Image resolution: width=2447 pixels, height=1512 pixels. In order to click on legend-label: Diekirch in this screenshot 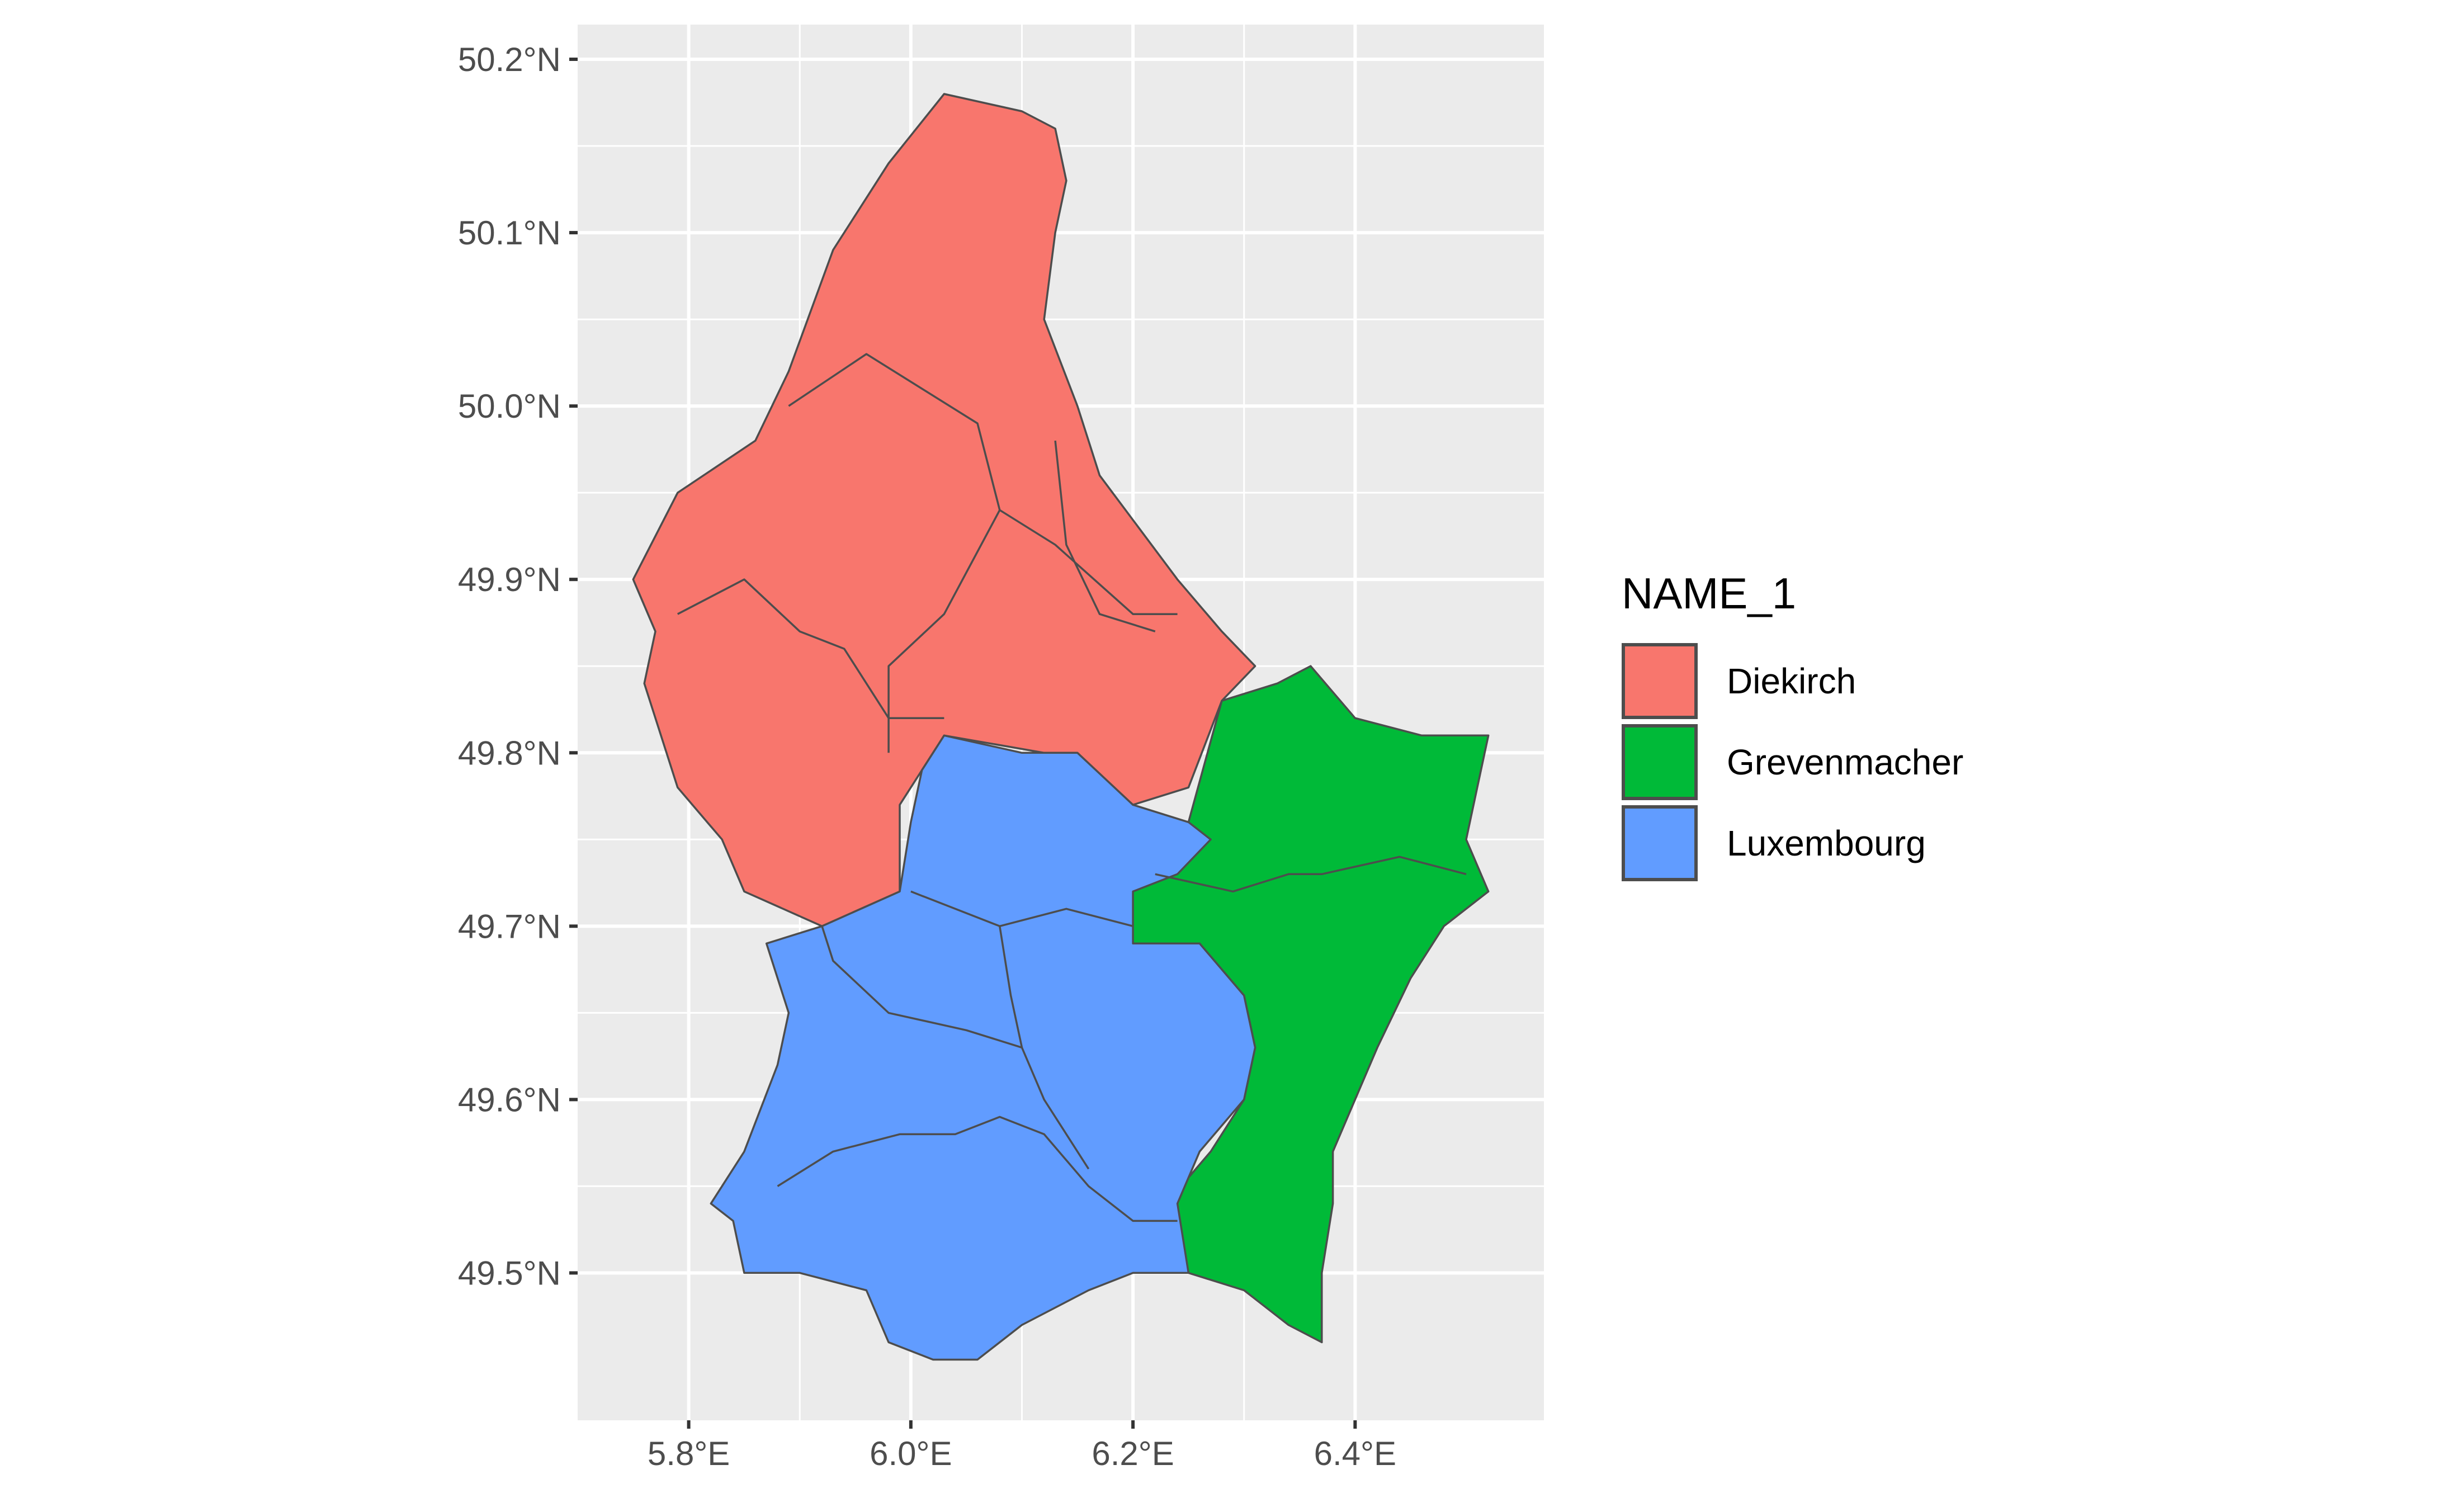, I will do `click(1792, 681)`.